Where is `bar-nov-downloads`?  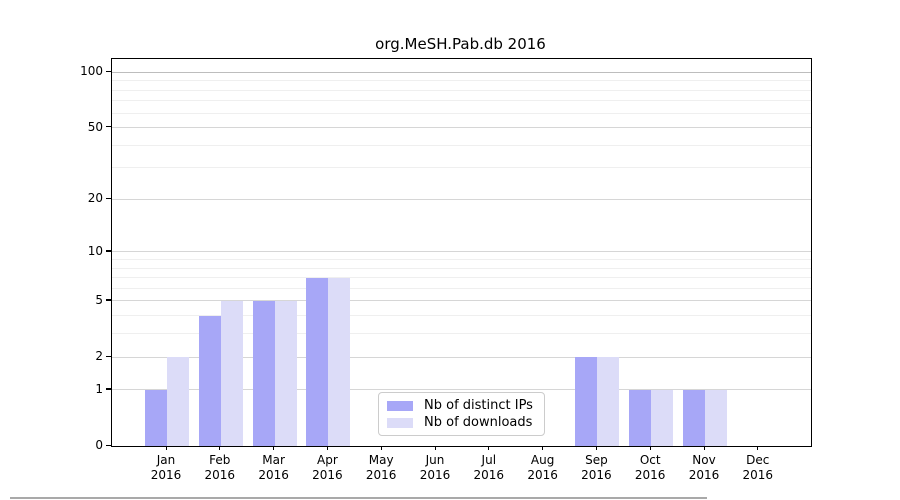
bar-nov-downloads is located at coordinates (716, 417).